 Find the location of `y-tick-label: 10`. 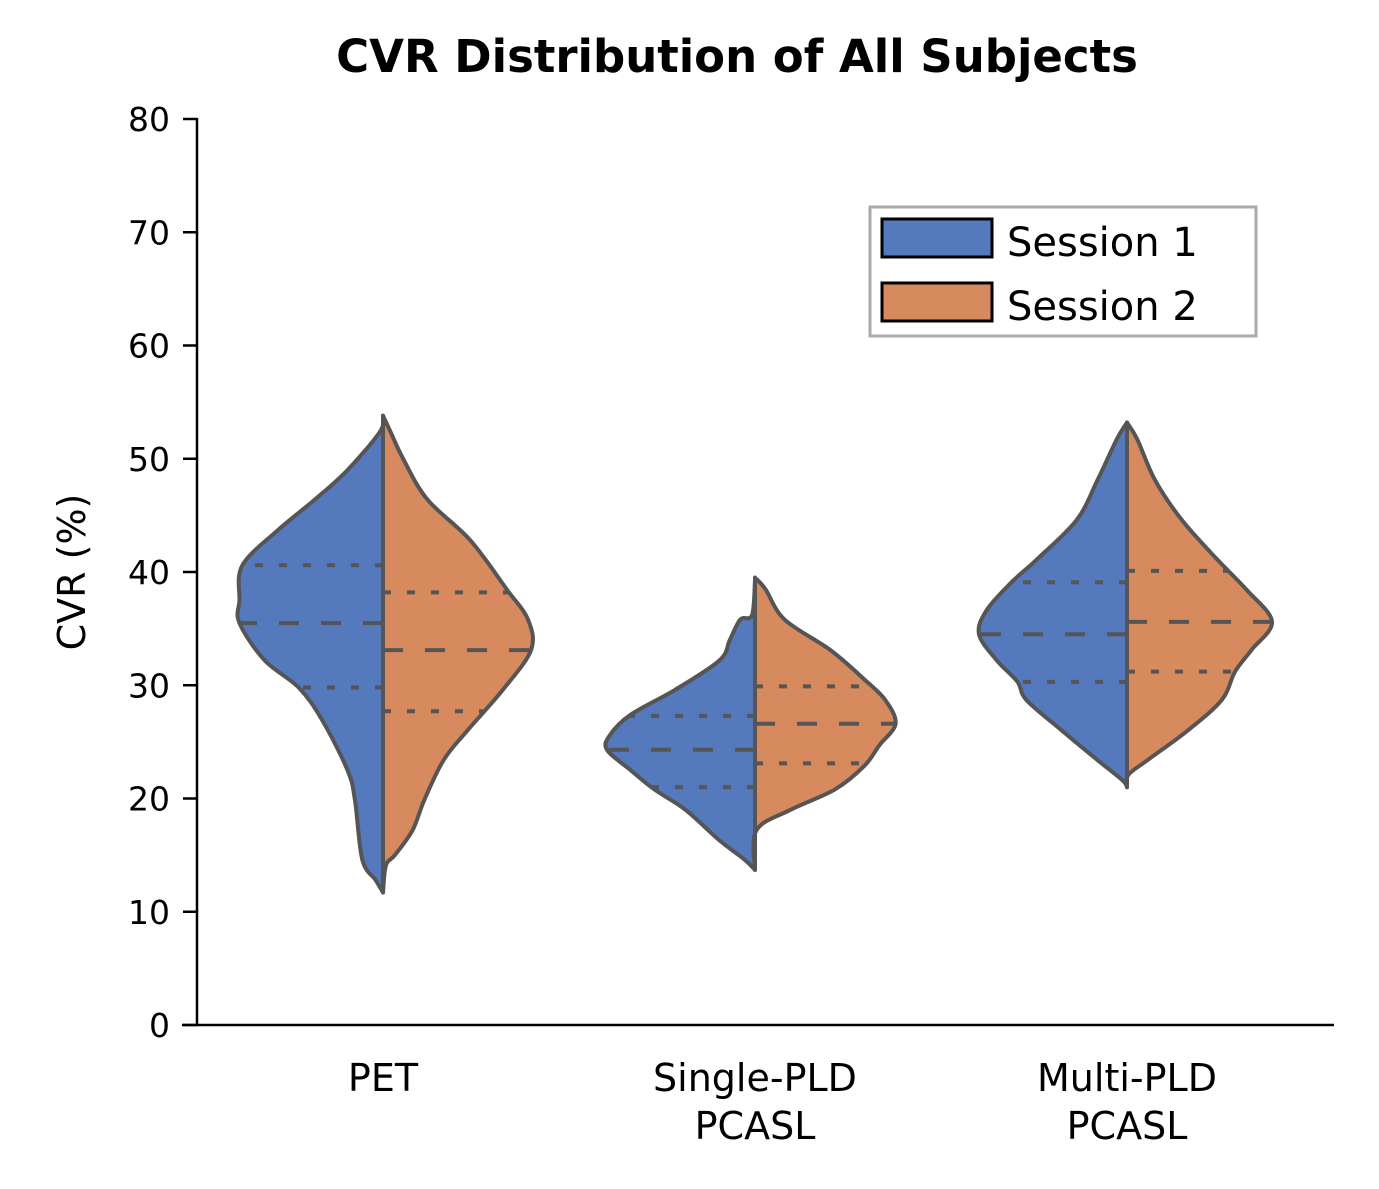

y-tick-label: 10 is located at coordinates (149, 912).